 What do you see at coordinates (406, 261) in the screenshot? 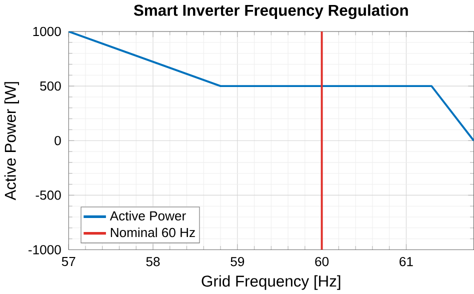
I see `x-tick-label: 61` at bounding box center [406, 261].